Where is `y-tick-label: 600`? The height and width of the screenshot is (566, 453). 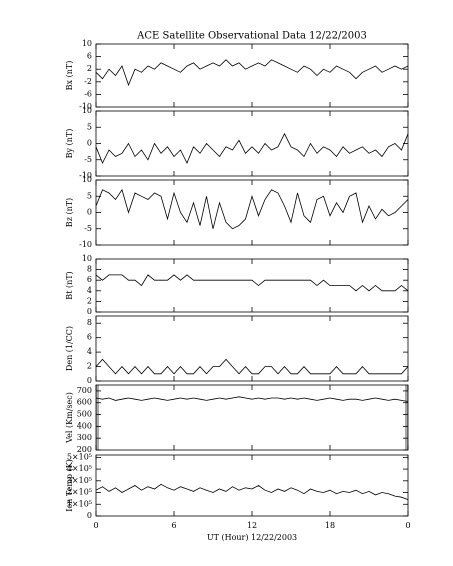 y-tick-label: 600 is located at coordinates (84, 402).